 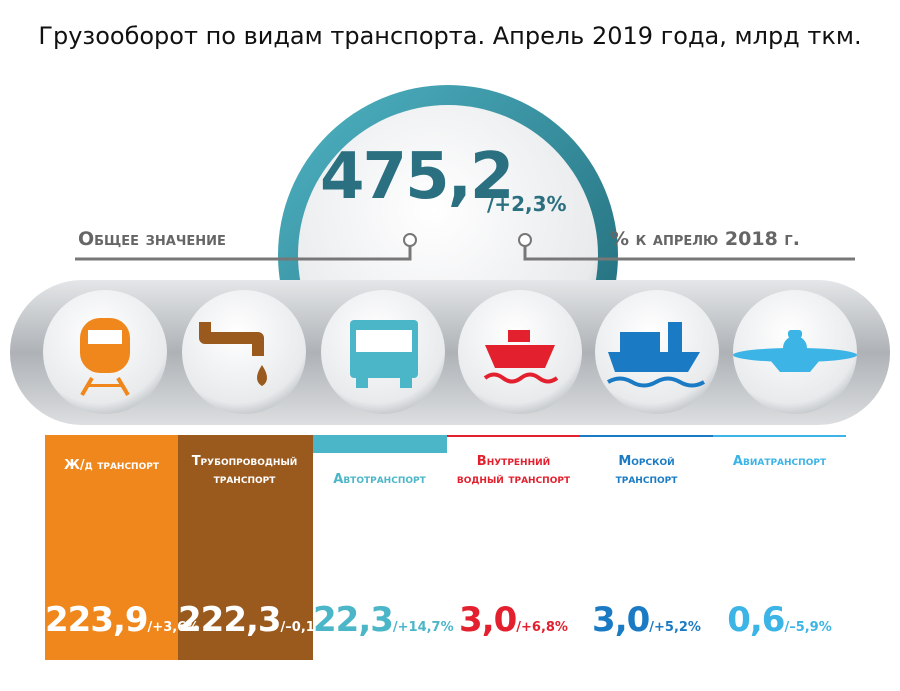 I want to click on transport-column: Морской транспорт 3,0/+5,2%, so click(x=646, y=547).